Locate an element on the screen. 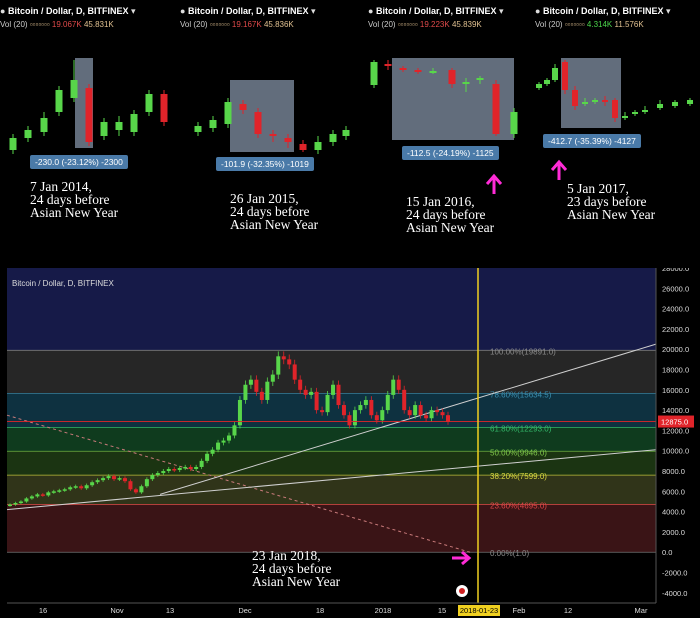 The image size is (700, 618). y-tick-label: 22000.0 is located at coordinates (675, 329).